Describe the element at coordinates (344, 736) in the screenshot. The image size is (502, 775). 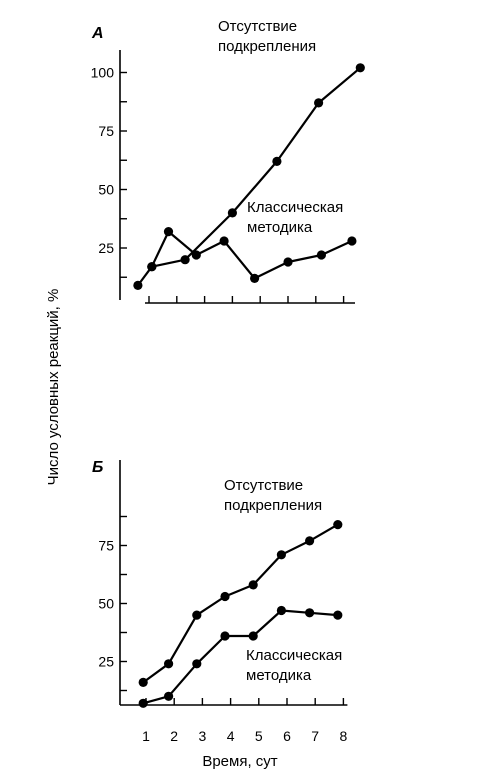
I see `panel-b-x-tick-label: 8` at that location.